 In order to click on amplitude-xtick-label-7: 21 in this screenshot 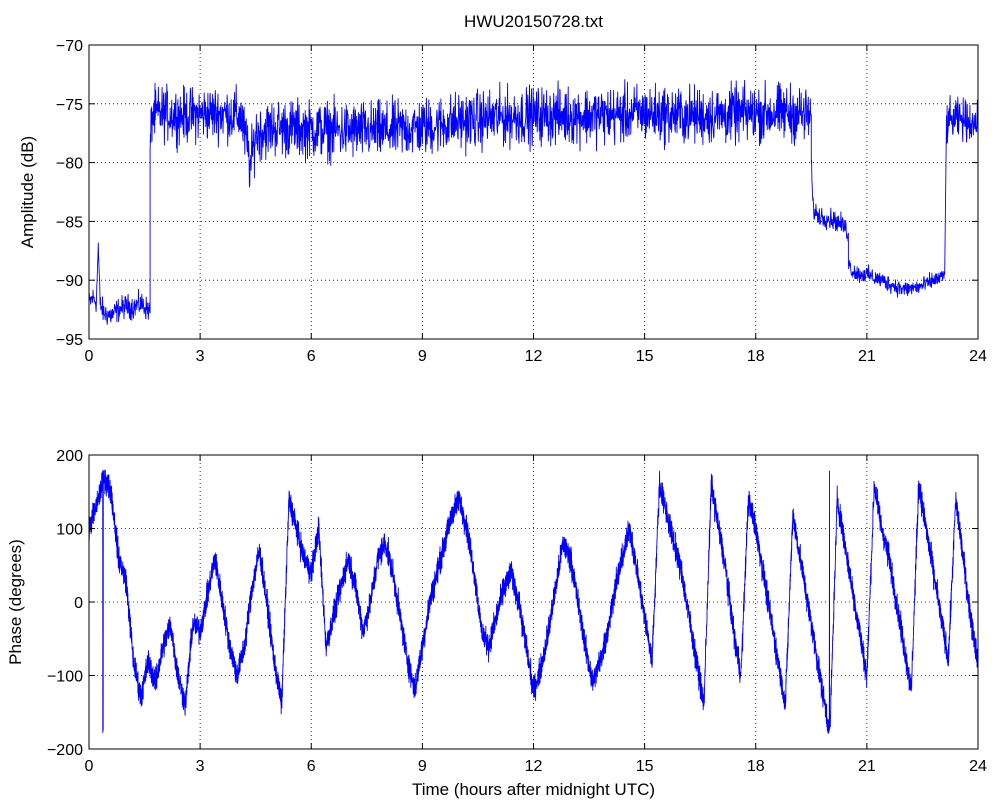, I will do `click(867, 356)`.